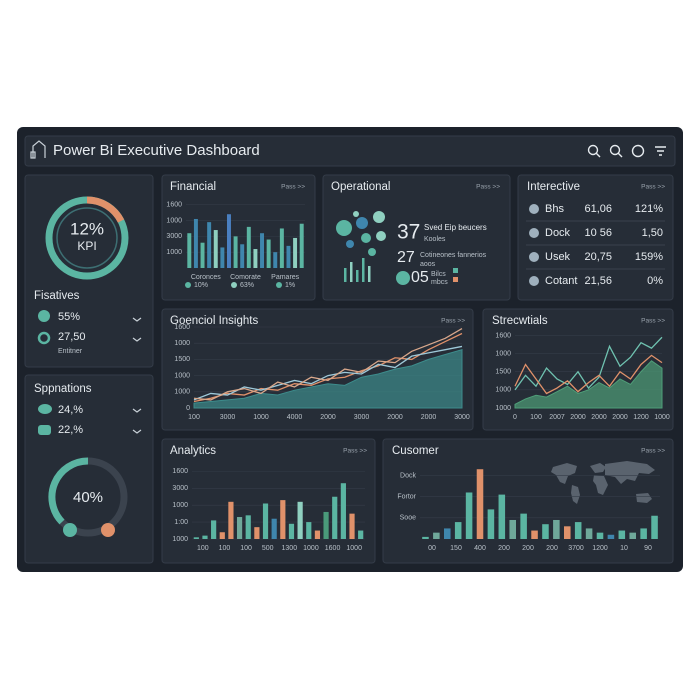 The width and height of the screenshot is (700, 700). Describe the element at coordinates (70, 351) in the screenshot. I see `item-sub: Entitner` at that location.